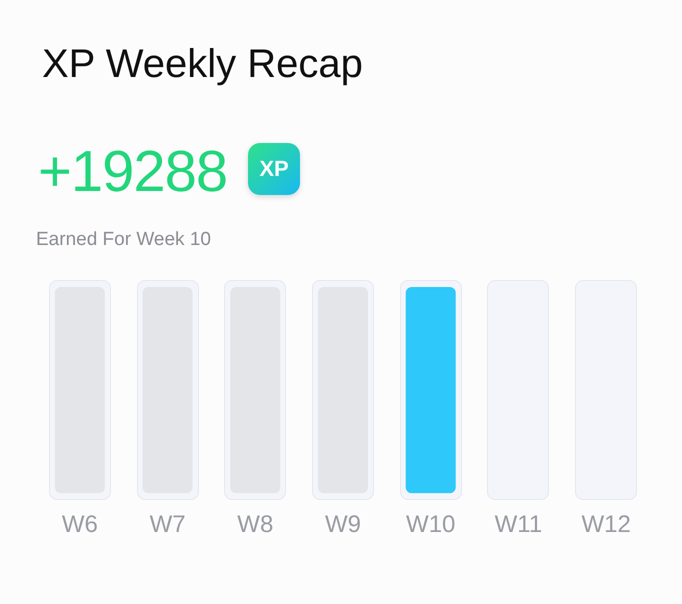 The width and height of the screenshot is (682, 604). I want to click on badge-icon: XP, so click(274, 169).